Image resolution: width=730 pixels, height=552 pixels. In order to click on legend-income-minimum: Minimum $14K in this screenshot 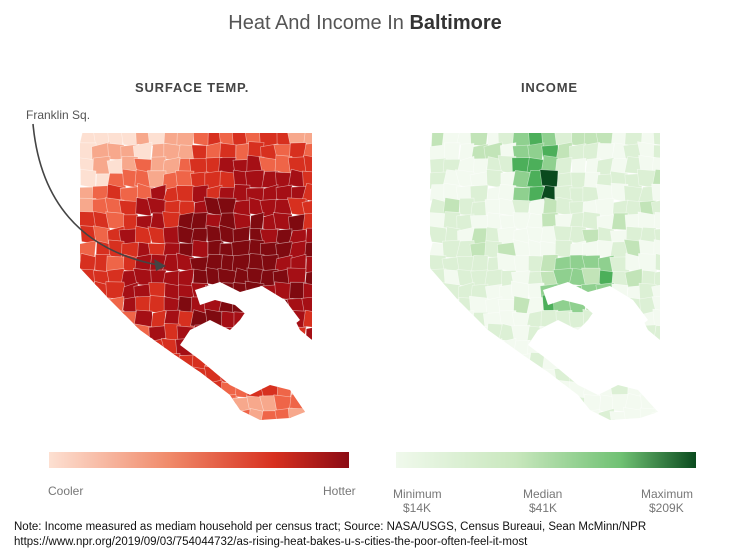, I will do `click(417, 501)`.